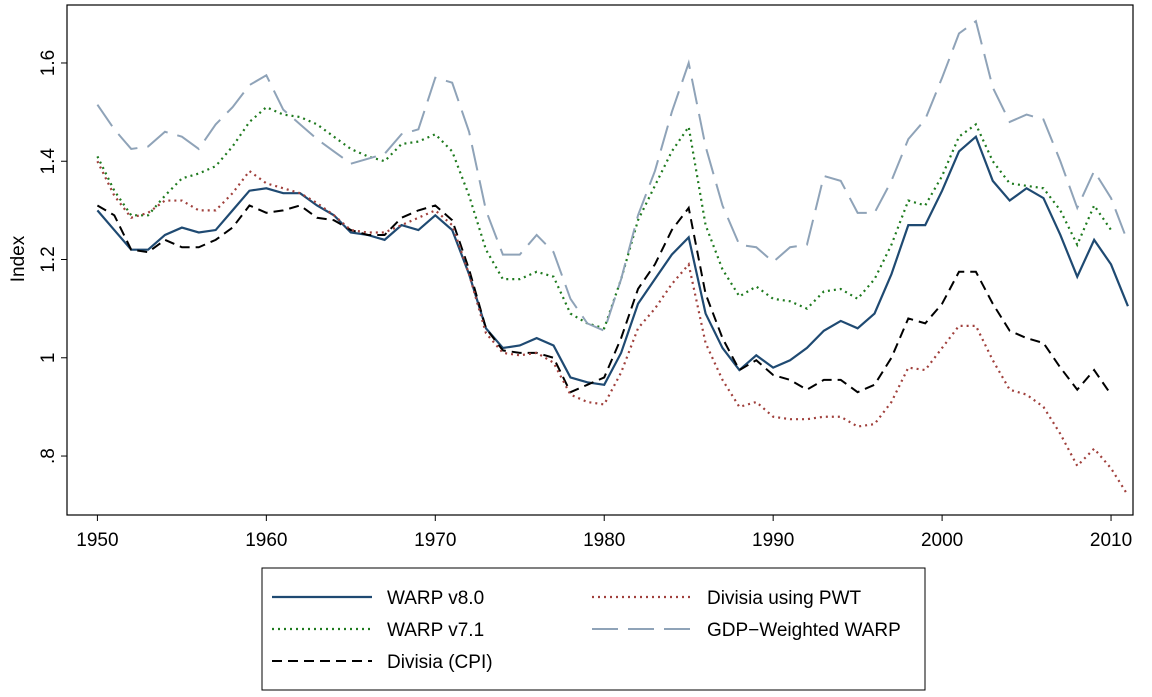 Image resolution: width=1152 pixels, height=697 pixels. I want to click on x-tick-label: 1990, so click(773, 540).